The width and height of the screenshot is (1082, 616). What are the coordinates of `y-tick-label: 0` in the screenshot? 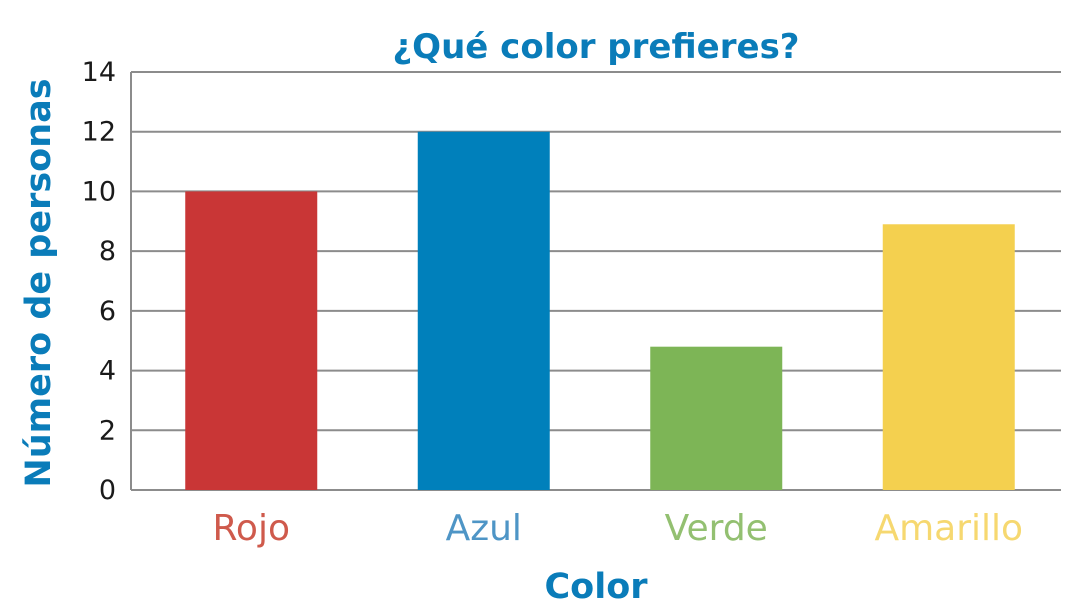 It's located at (107, 490).